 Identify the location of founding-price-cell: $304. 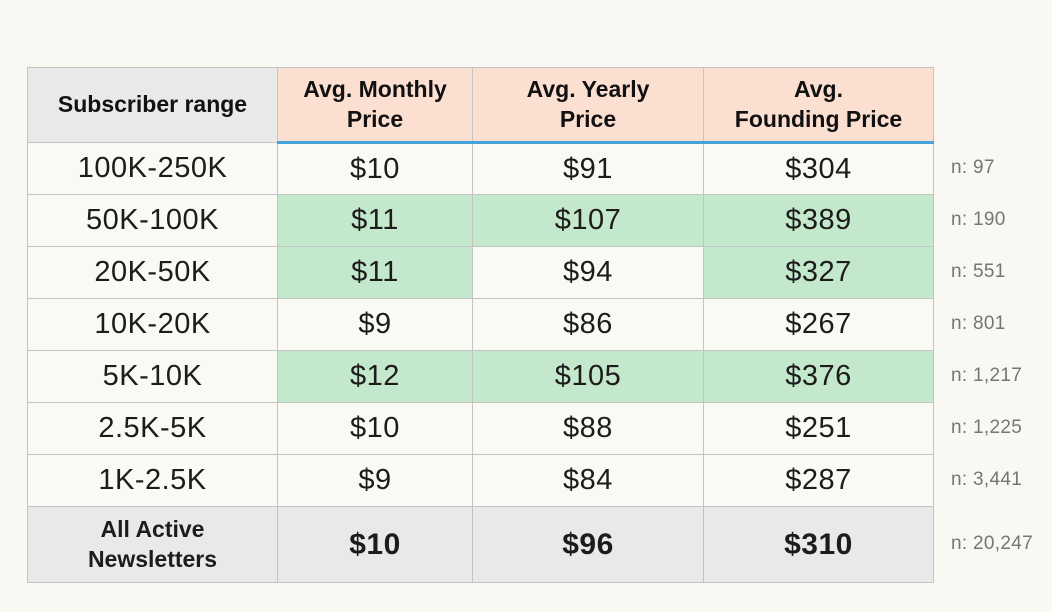
(818, 168).